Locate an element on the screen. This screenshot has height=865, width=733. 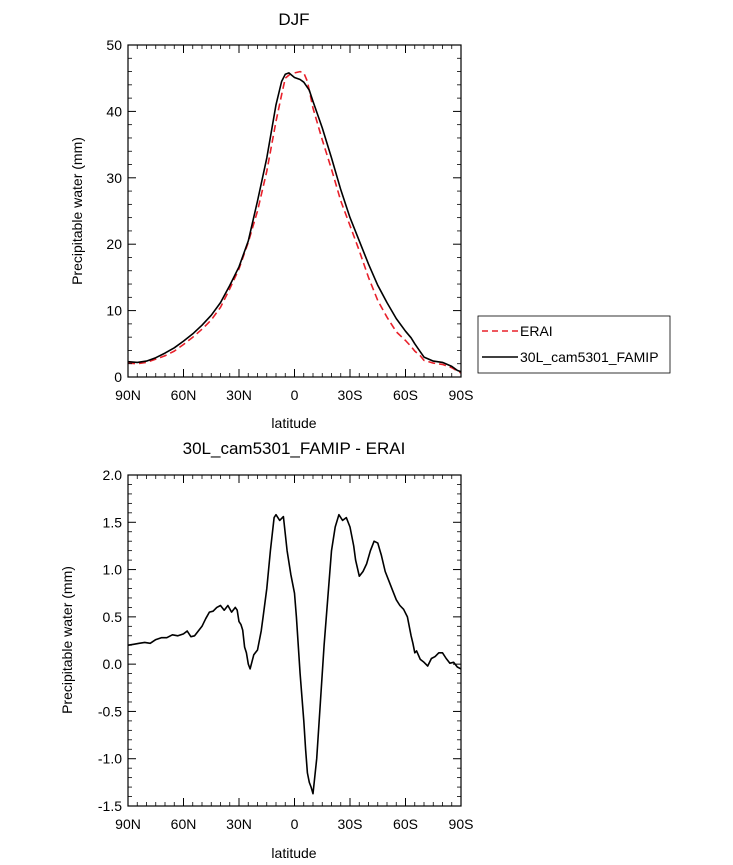
djf-ytick-label: 10 is located at coordinates (114, 311).